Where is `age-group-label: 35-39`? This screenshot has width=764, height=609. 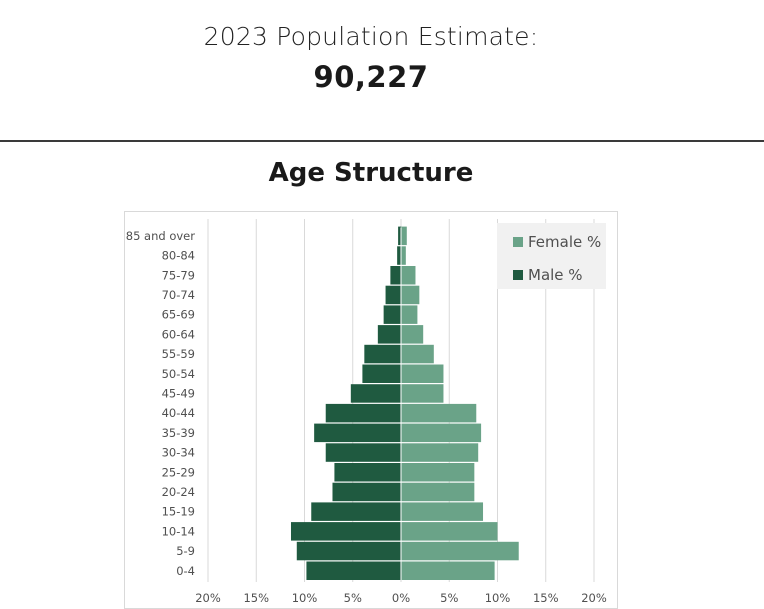
age-group-label: 35-39 is located at coordinates (178, 433).